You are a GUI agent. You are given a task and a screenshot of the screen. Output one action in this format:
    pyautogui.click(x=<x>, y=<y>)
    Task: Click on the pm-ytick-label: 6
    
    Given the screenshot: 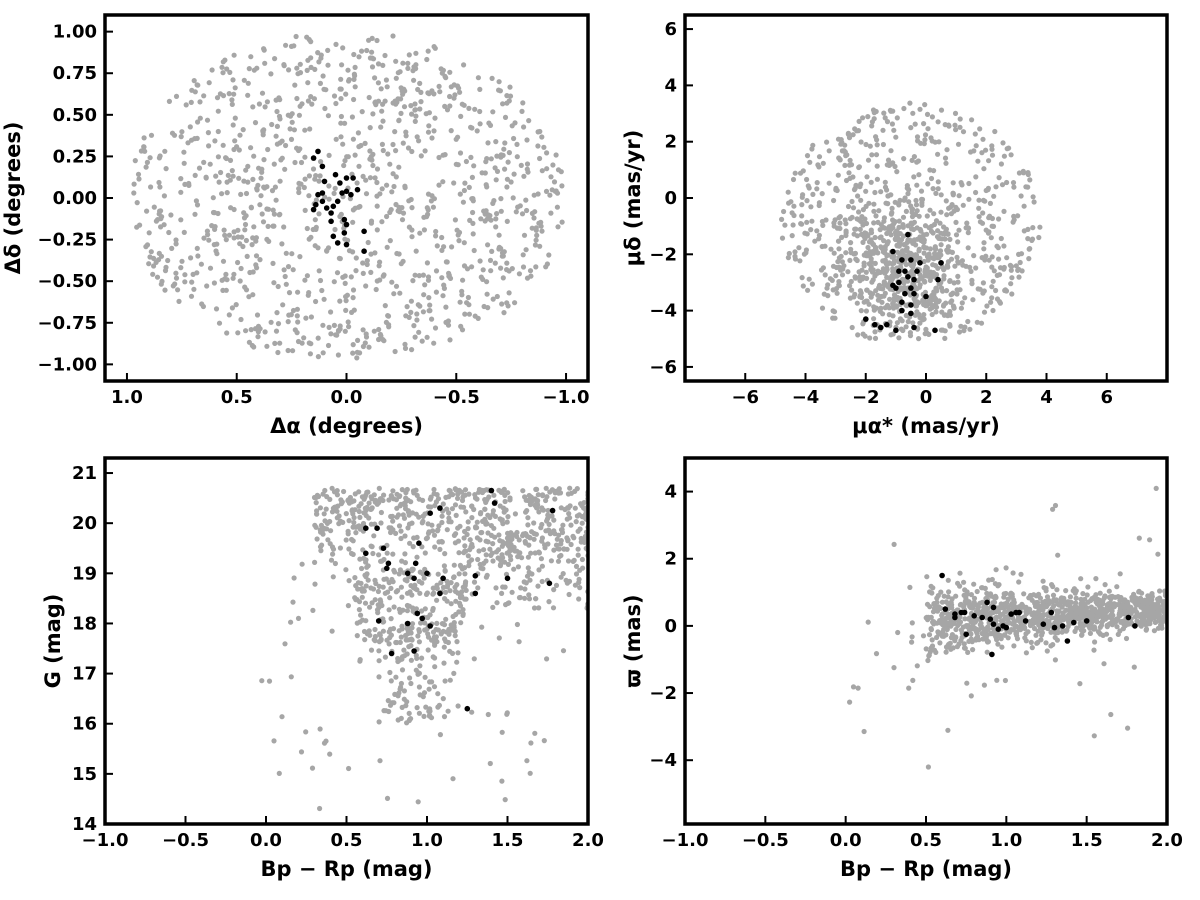 What is the action you would take?
    pyautogui.click(x=670, y=29)
    